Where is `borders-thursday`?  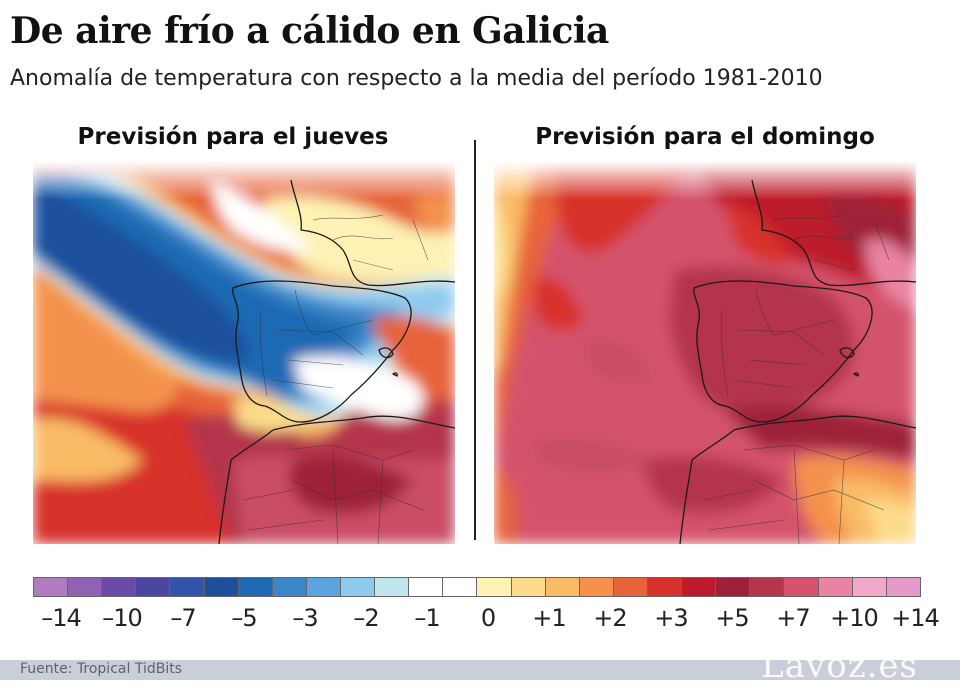 borders-thursday is located at coordinates (335, 379).